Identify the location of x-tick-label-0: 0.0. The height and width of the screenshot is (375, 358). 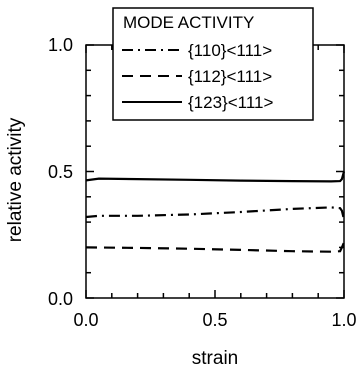
(85, 320).